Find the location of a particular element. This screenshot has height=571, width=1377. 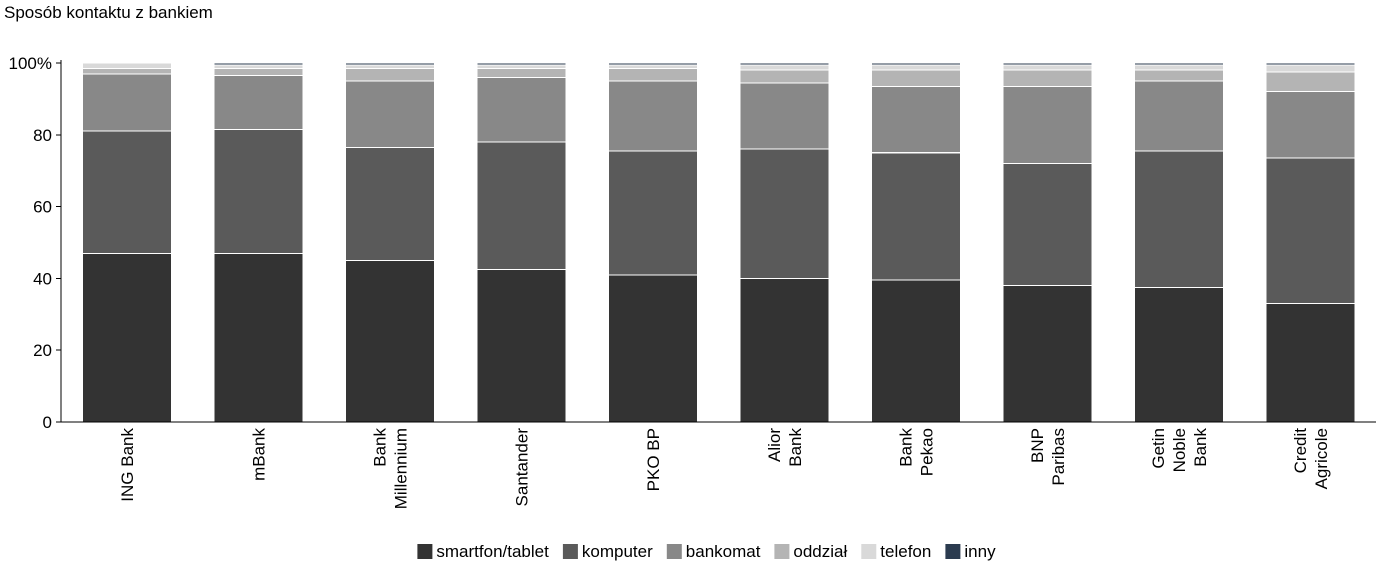

x-category-label-line: Alior is located at coordinates (774, 445).